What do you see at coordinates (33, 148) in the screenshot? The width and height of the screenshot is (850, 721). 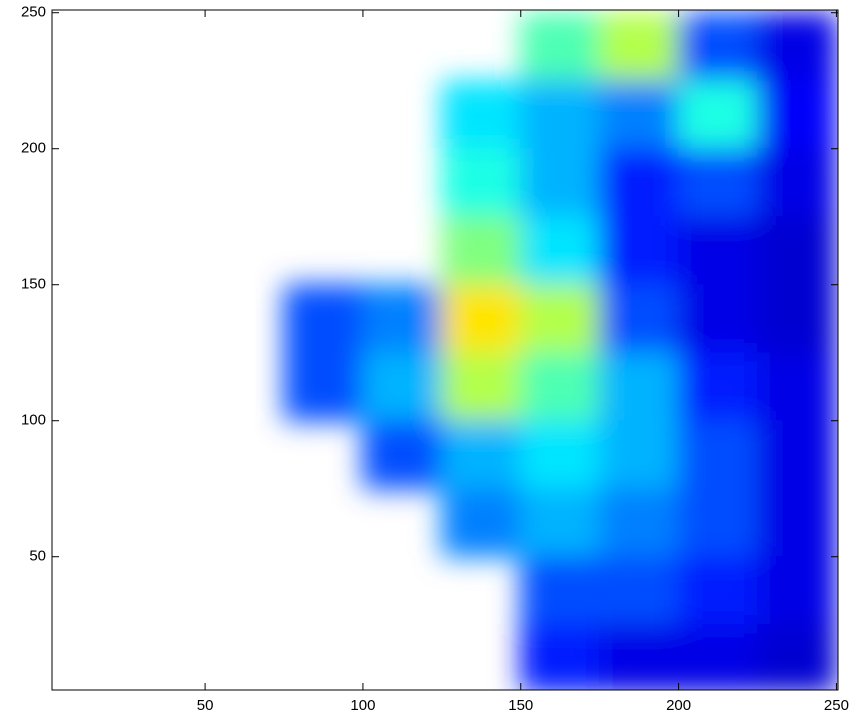 I see `y-tick-label: 200` at bounding box center [33, 148].